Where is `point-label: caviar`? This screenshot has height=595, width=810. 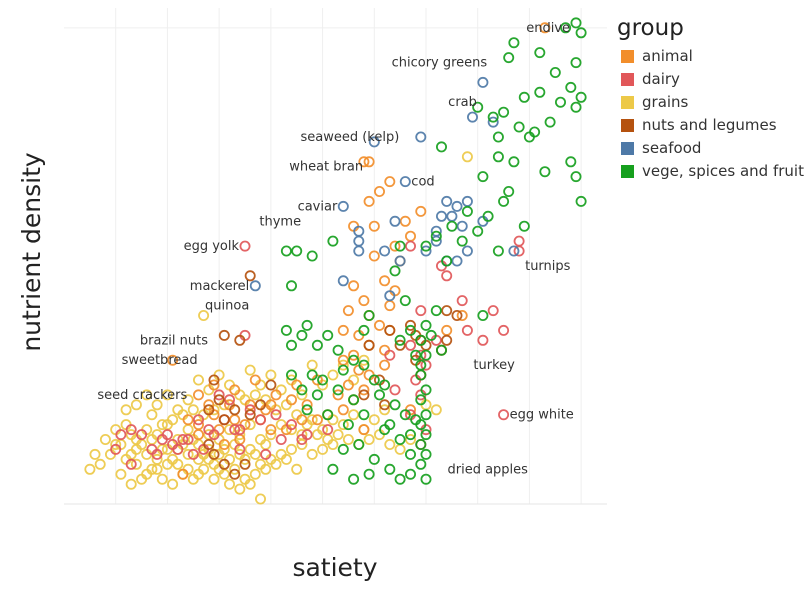
point-label: caviar is located at coordinates (318, 206).